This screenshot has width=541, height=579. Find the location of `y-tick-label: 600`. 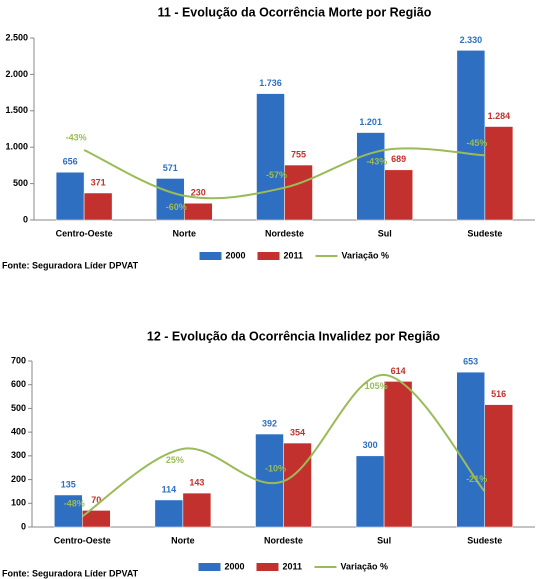

y-tick-label: 600 is located at coordinates (18, 384).